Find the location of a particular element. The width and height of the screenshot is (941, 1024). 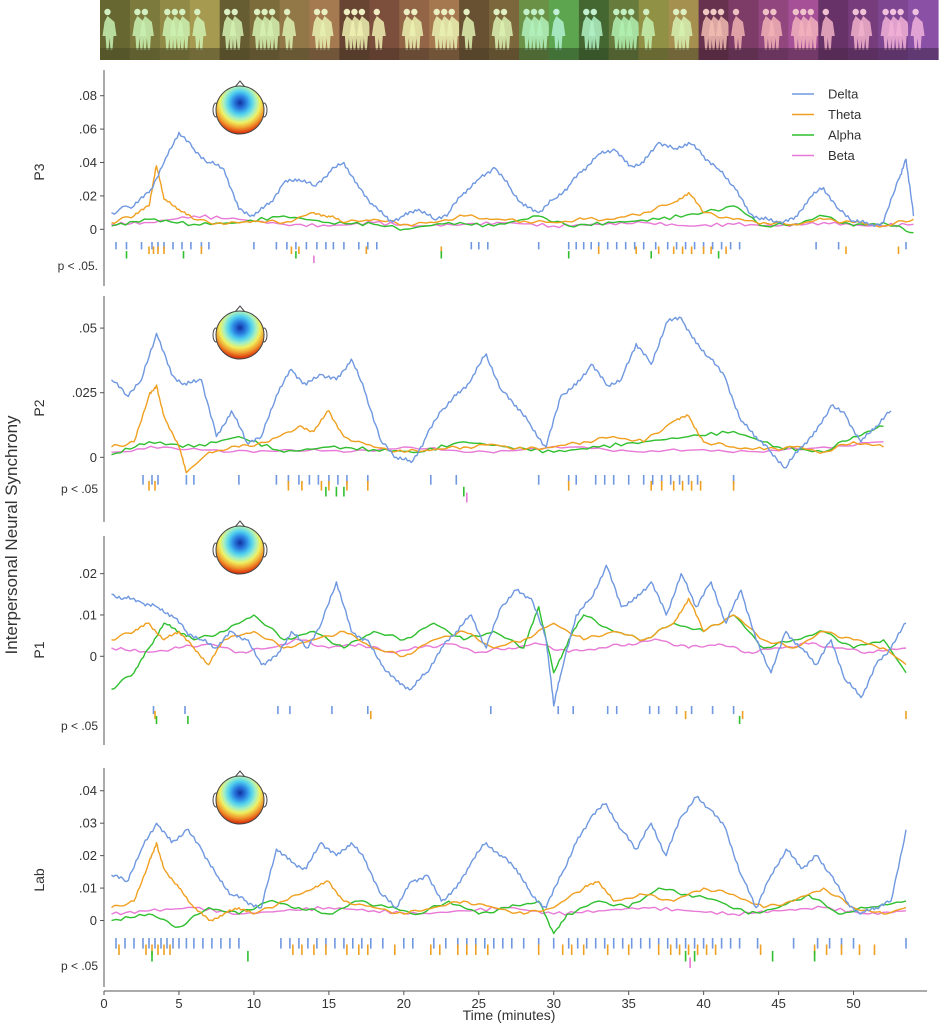

panel-title: Lab is located at coordinates (39, 880).